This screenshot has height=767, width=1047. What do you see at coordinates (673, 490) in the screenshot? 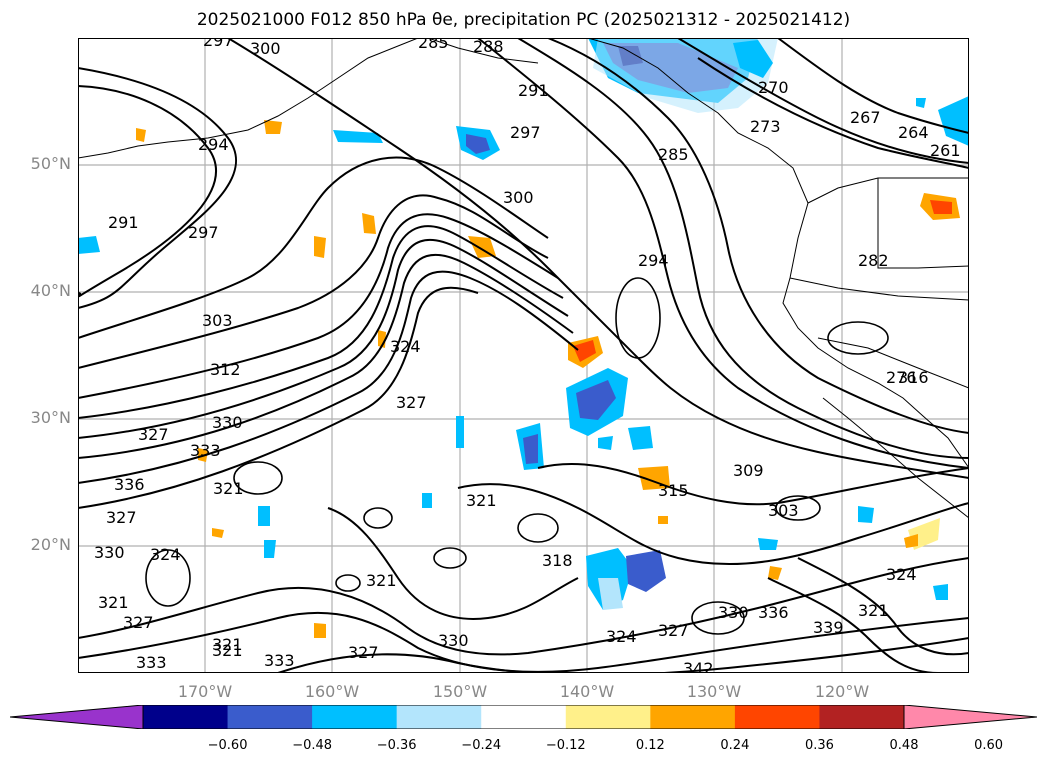
I see `svg-text: 315` at bounding box center [673, 490].